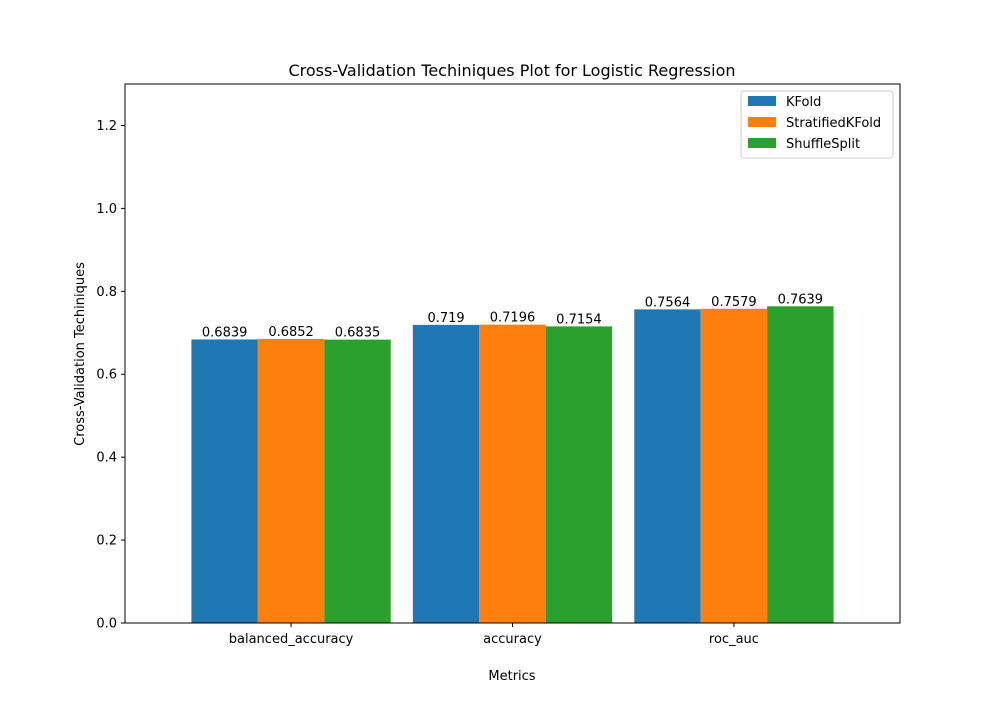  Describe the element at coordinates (80, 354) in the screenshot. I see `y-axis-label: Cross-Validation Techiniques` at that location.